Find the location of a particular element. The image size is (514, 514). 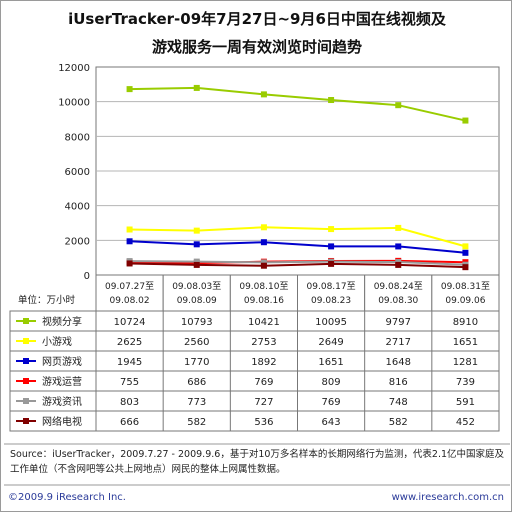

y-tick-label: 4000 is located at coordinates (77, 207).